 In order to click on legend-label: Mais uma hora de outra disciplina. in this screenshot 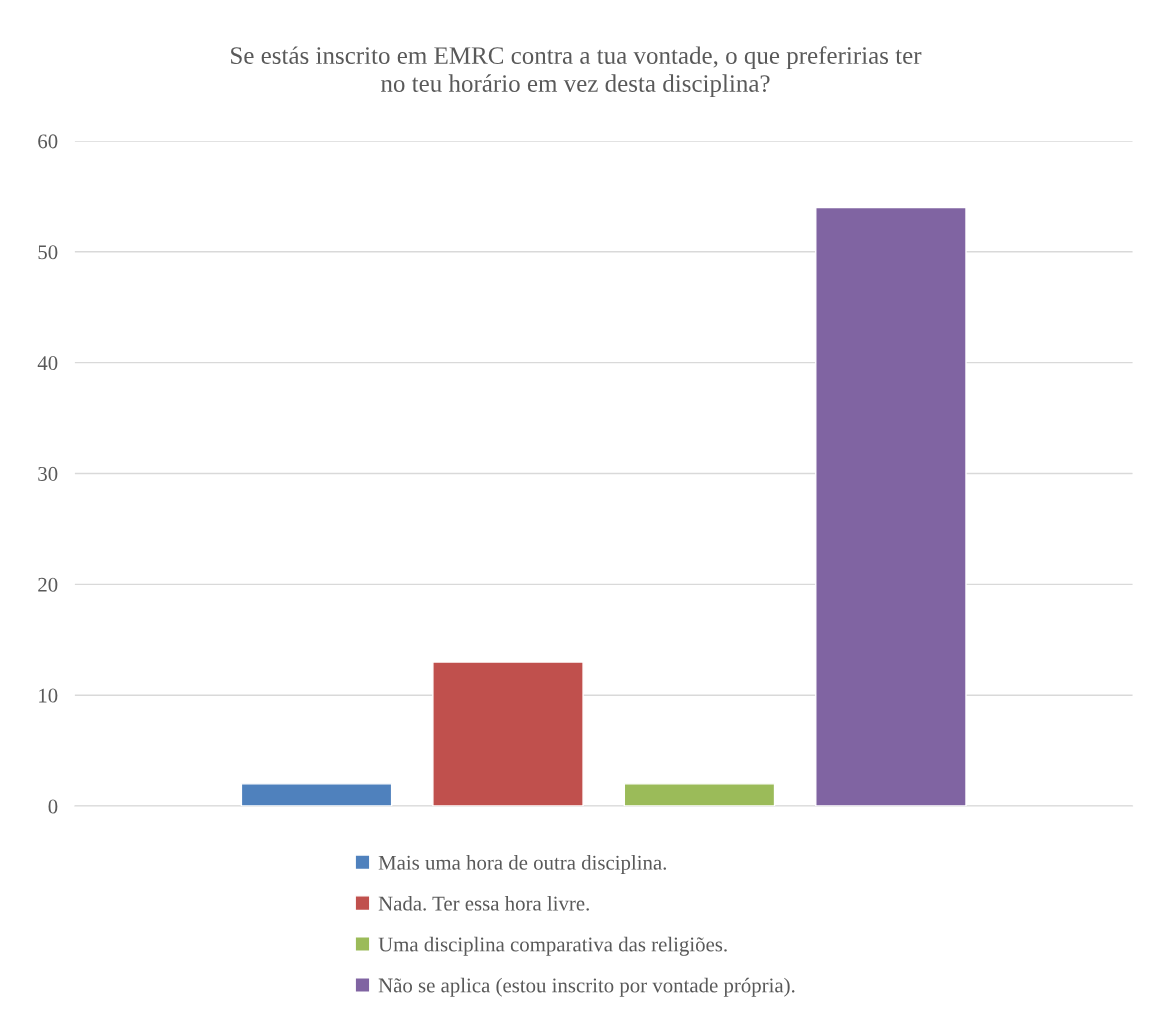, I will do `click(522, 864)`.